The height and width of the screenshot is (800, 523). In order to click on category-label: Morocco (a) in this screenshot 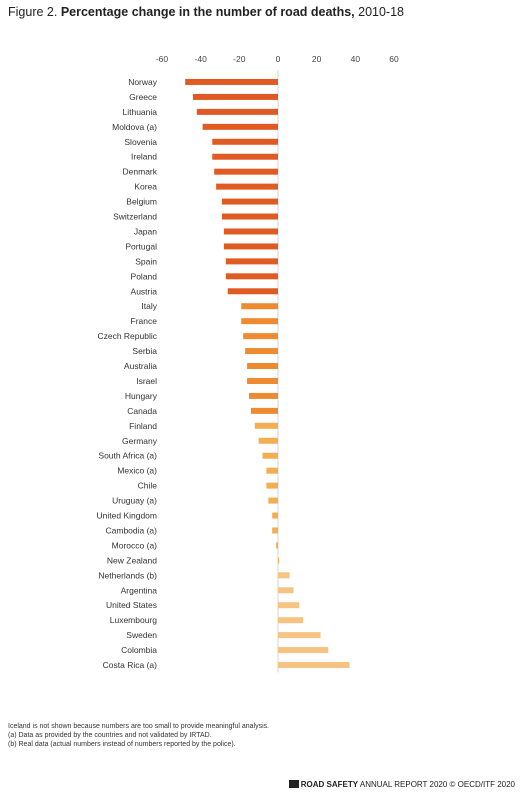, I will do `click(135, 545)`.